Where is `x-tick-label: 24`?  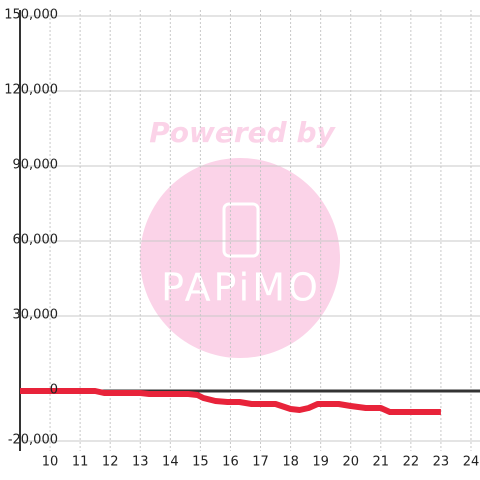
x-tick-label: 24 is located at coordinates (471, 462).